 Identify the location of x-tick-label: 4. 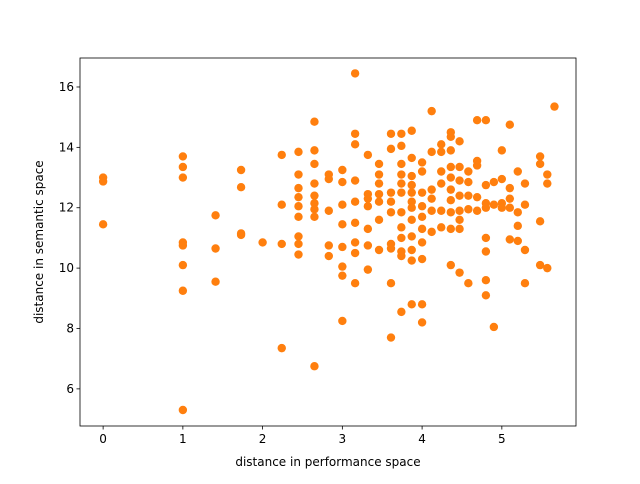
(422, 439).